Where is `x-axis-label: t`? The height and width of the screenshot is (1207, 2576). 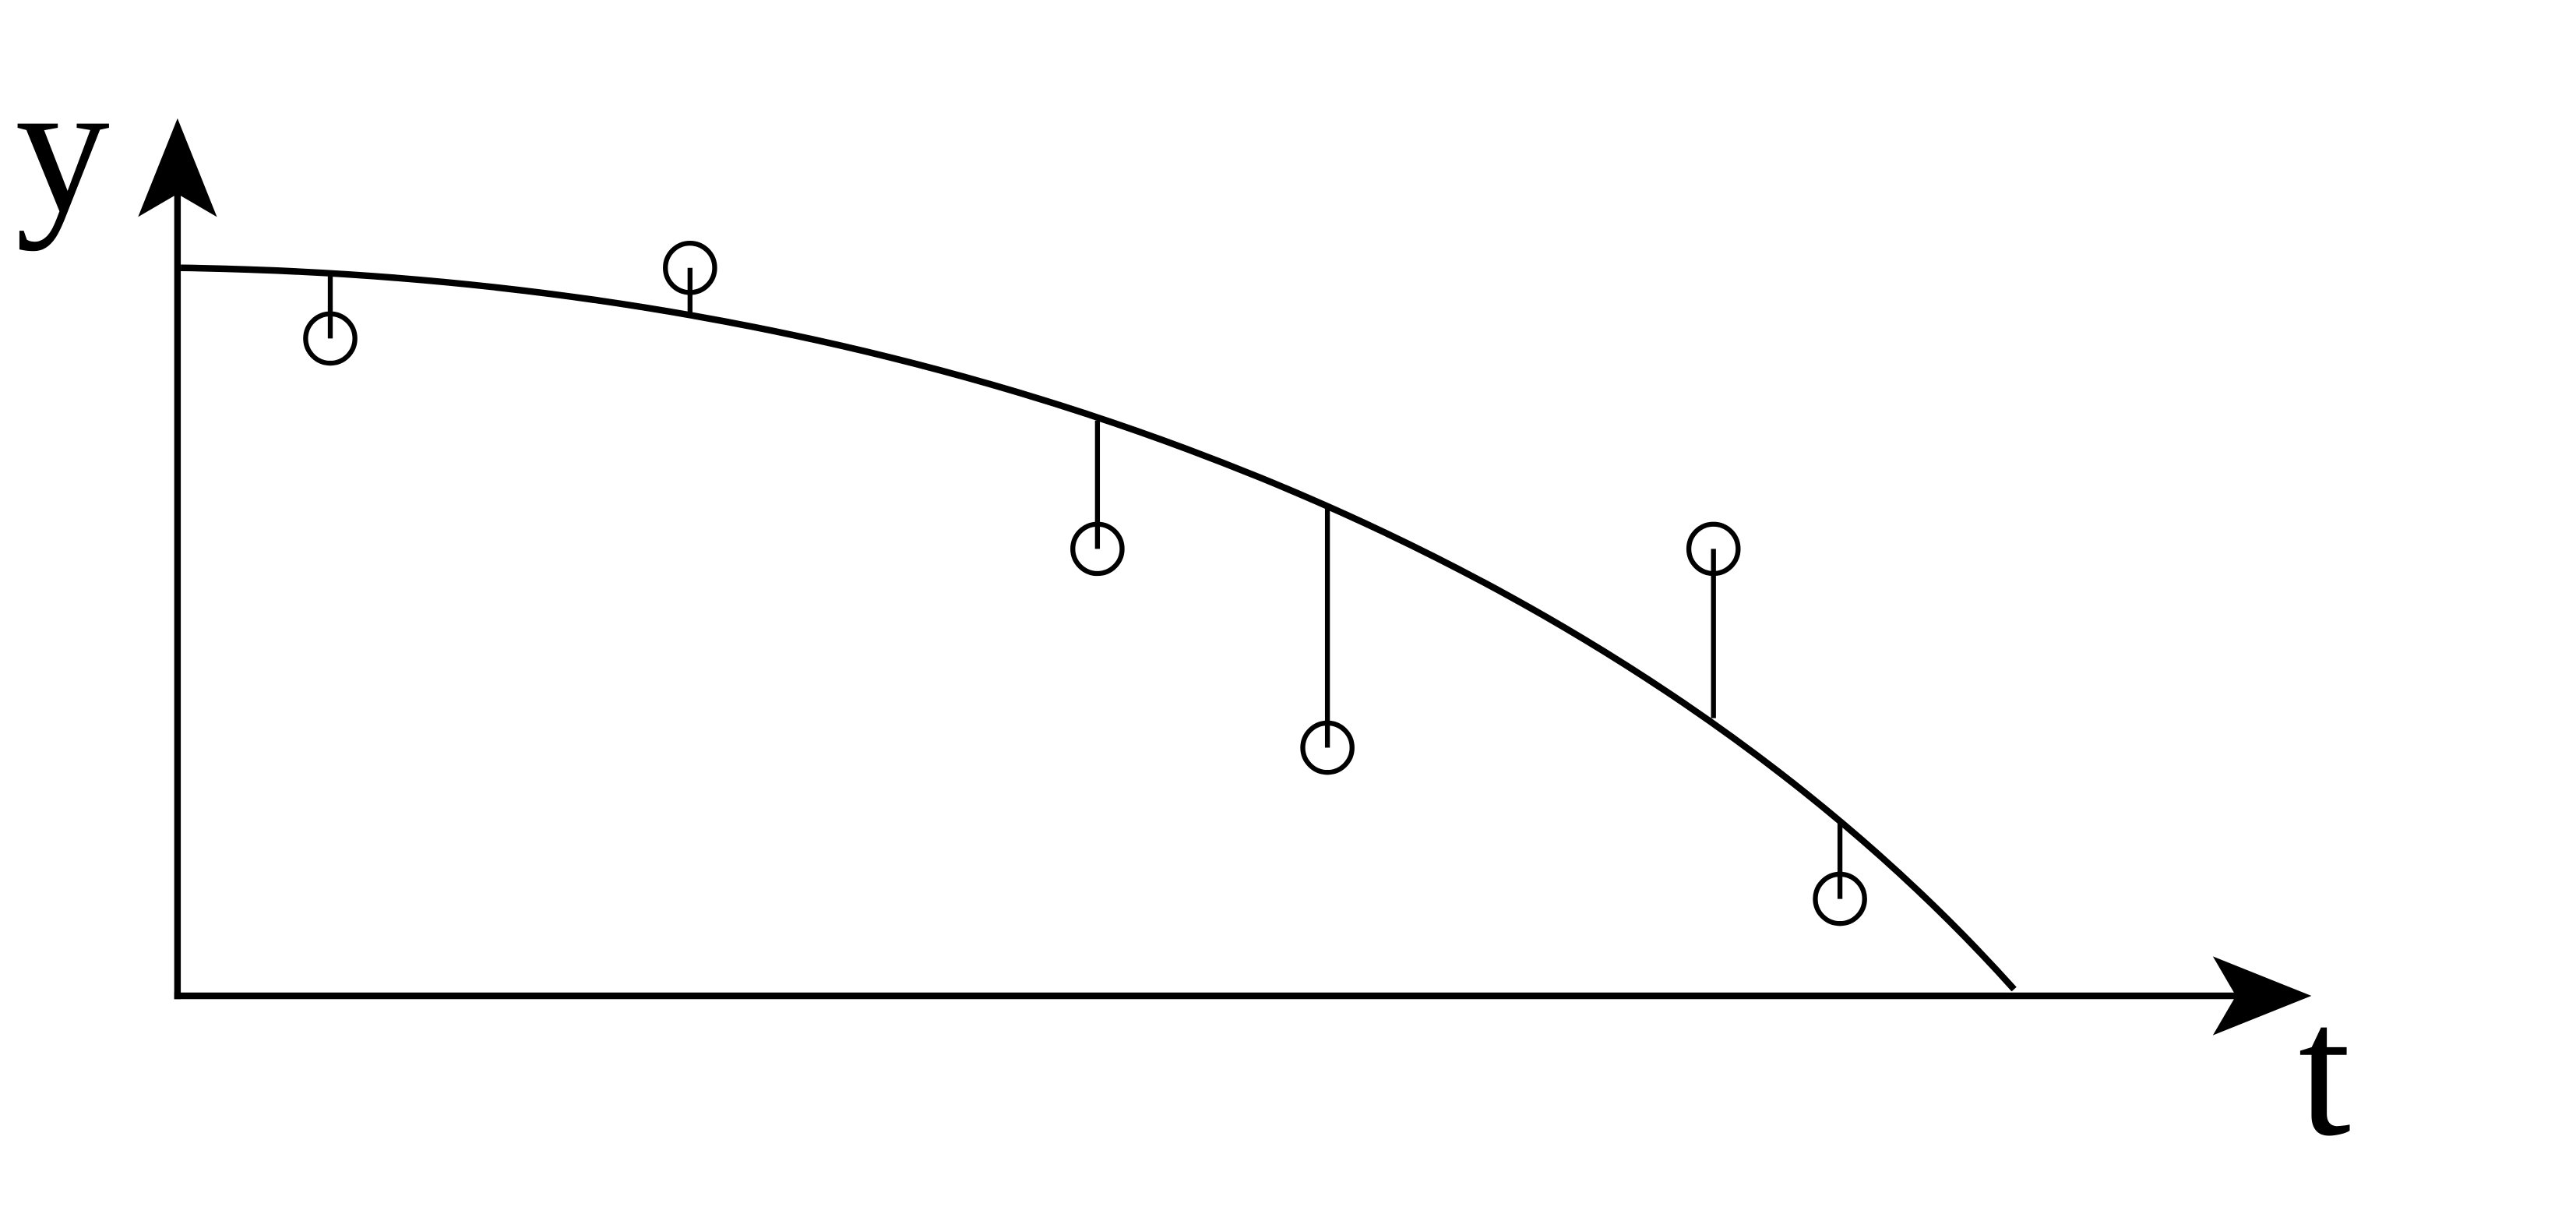 x-axis-label: t is located at coordinates (2325, 1070).